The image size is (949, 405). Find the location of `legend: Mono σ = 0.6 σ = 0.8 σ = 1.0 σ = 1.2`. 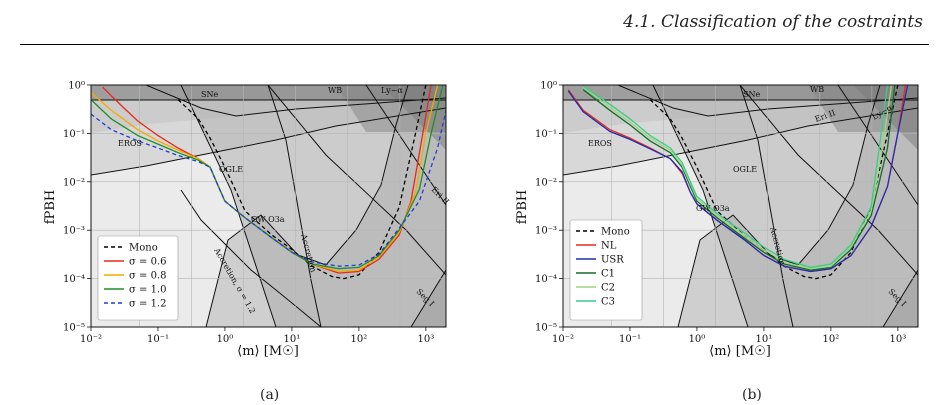

legend: Mono σ = 0.6 σ = 0.8 σ = 1.0 σ = 1.2 is located at coordinates (138, 278).